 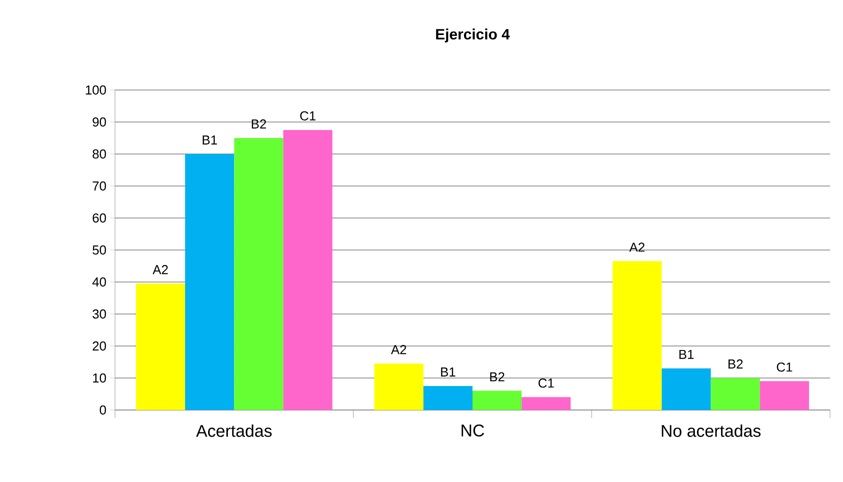 I want to click on x-tick-label: No acertadas, so click(x=711, y=430).